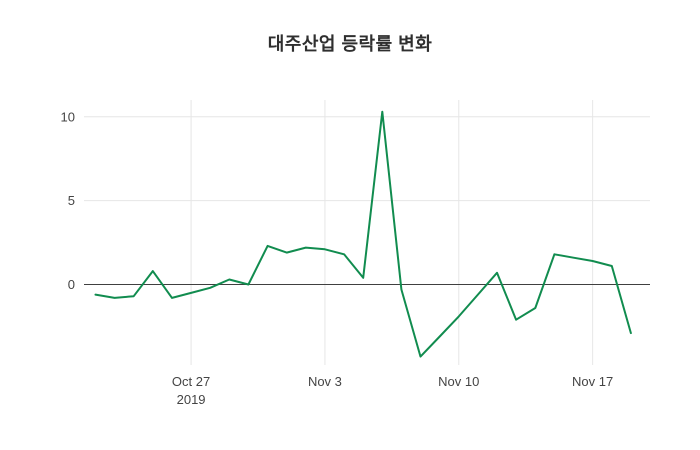  I want to click on chart-title: 대주산업 등락률 변화, so click(350, 44).